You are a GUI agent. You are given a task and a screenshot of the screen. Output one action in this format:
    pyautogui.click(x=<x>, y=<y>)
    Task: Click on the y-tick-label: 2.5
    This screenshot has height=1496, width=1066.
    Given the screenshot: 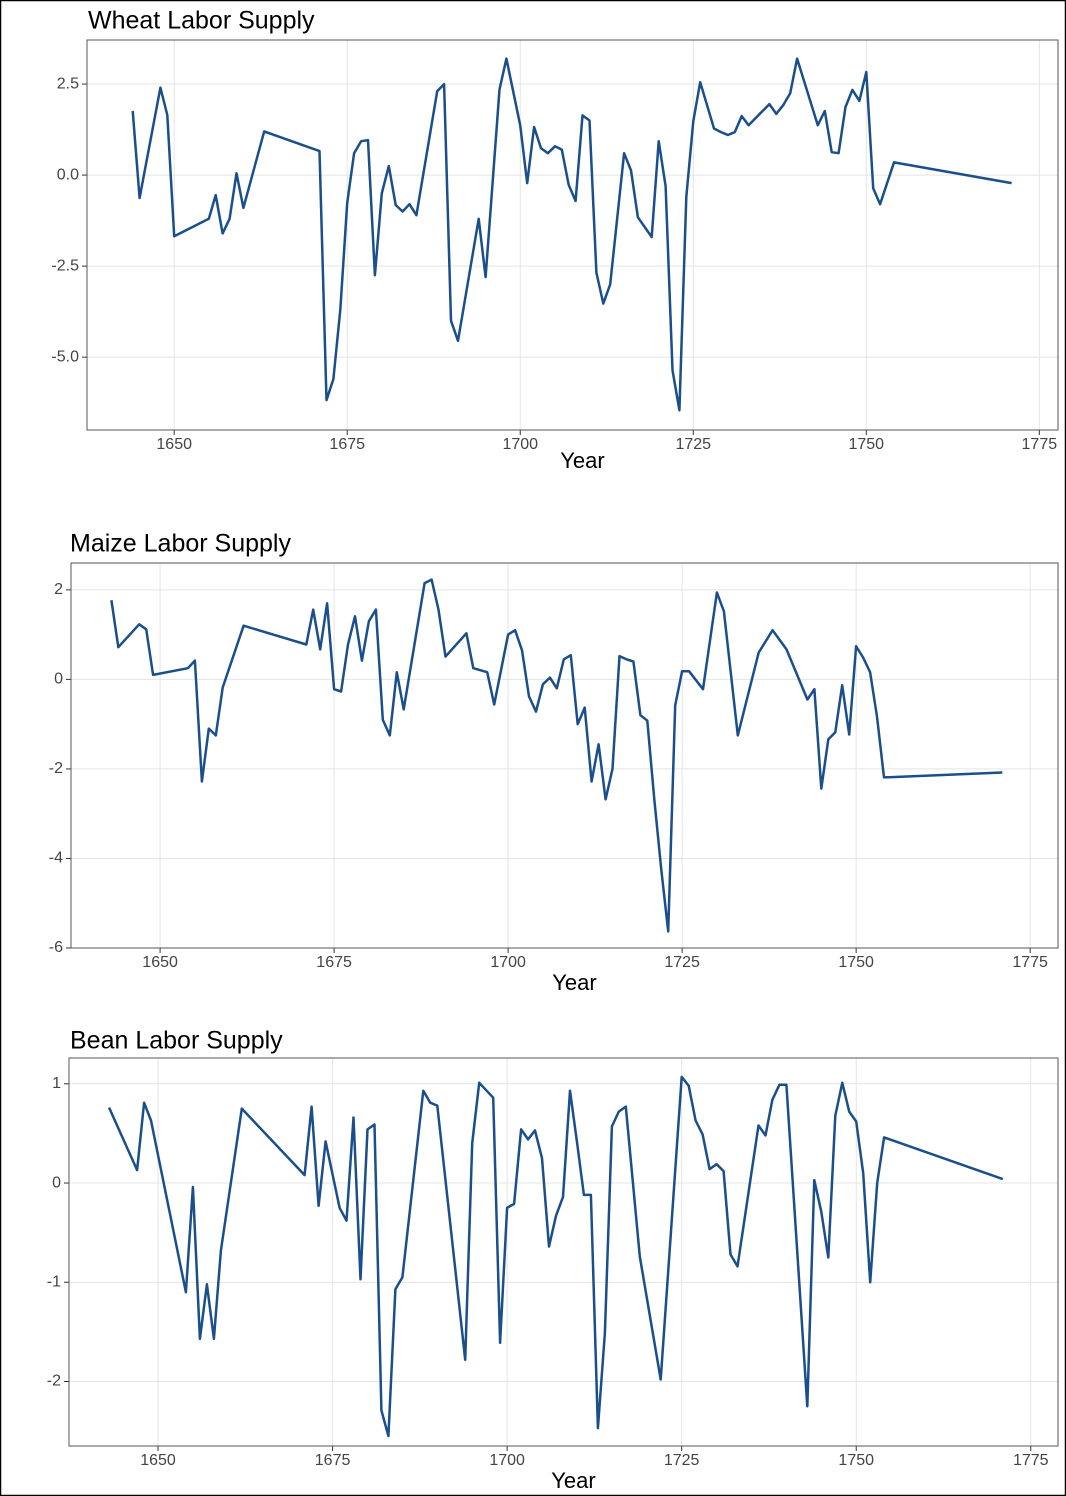 What is the action you would take?
    pyautogui.click(x=68, y=83)
    